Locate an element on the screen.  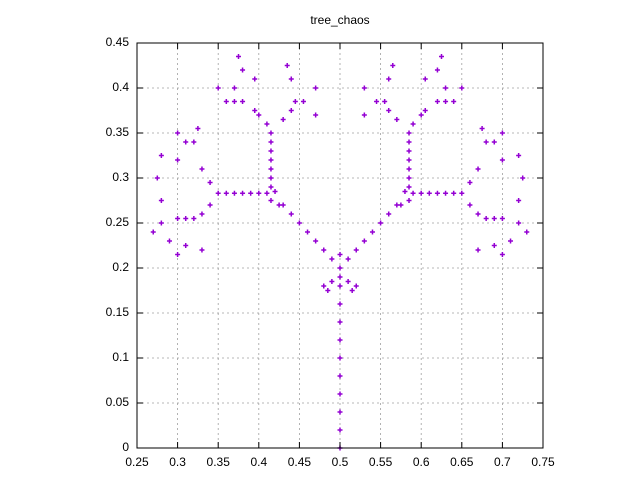
x-tick-label: 0.5 is located at coordinates (340, 462).